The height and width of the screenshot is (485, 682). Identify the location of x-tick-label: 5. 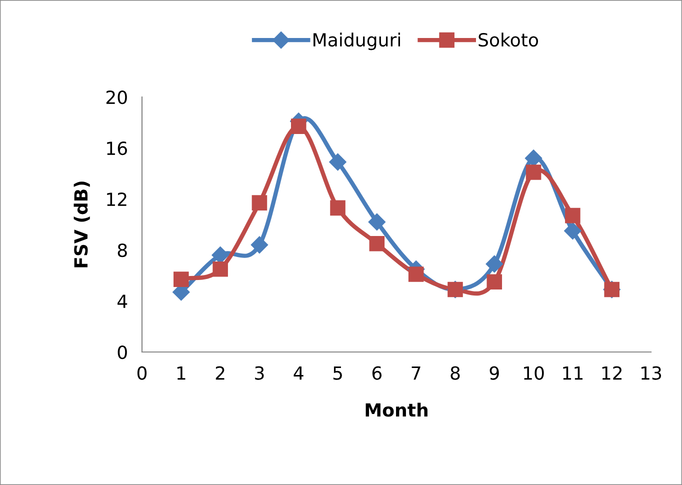
(337, 373).